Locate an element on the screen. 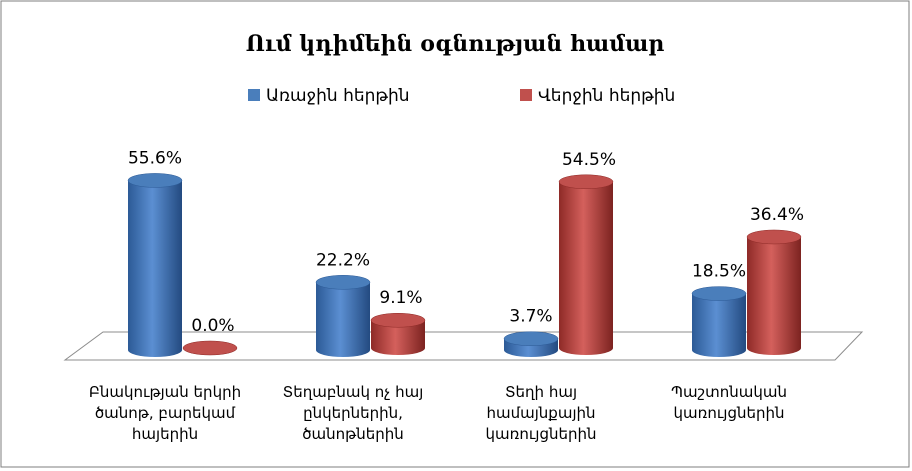  legend-label: Վերջին հերթին is located at coordinates (606, 96).